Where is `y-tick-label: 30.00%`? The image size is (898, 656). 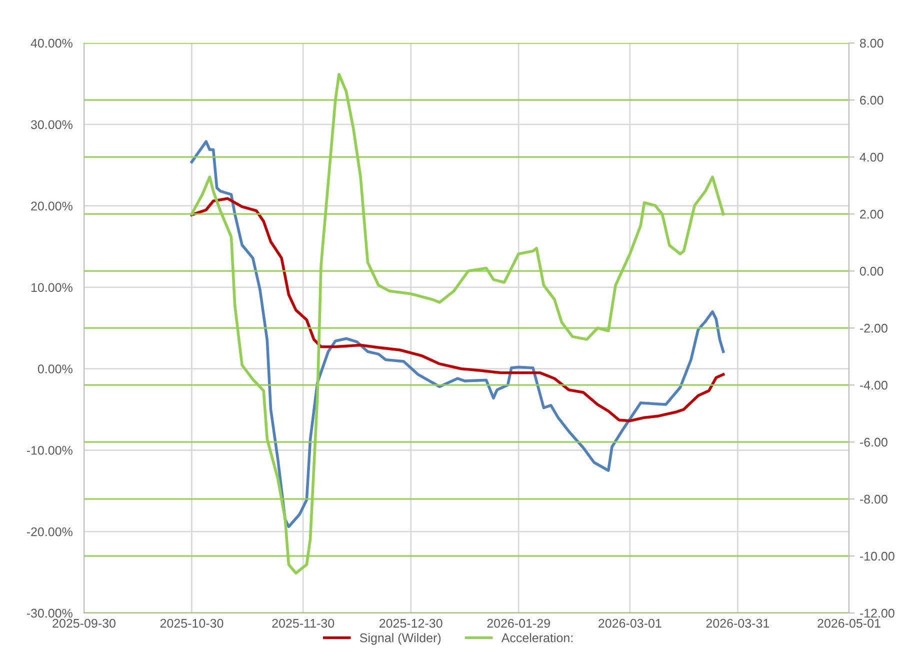
y-tick-label: 30.00% is located at coordinates (51, 125).